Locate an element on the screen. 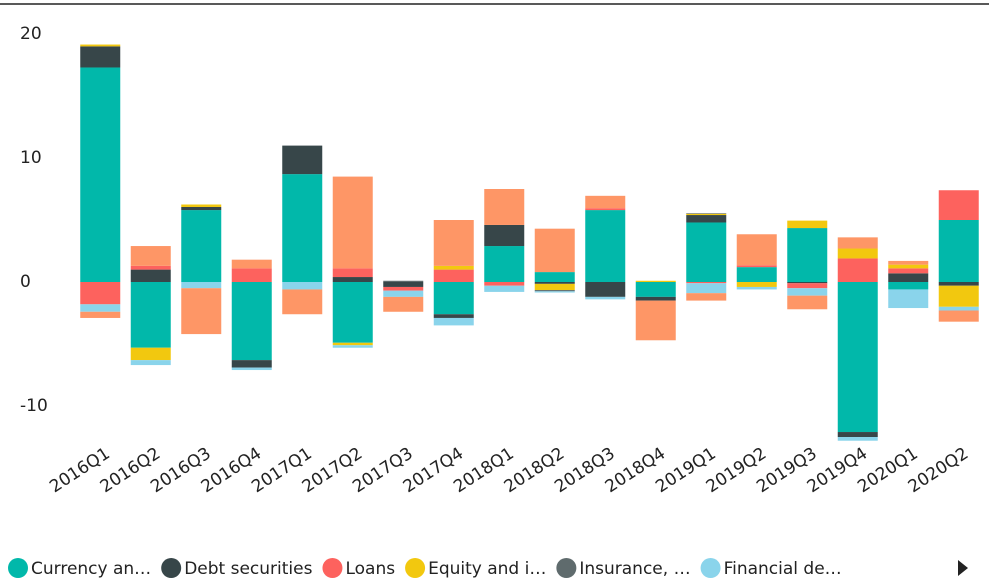  y-tick-label: -10 is located at coordinates (34, 406).